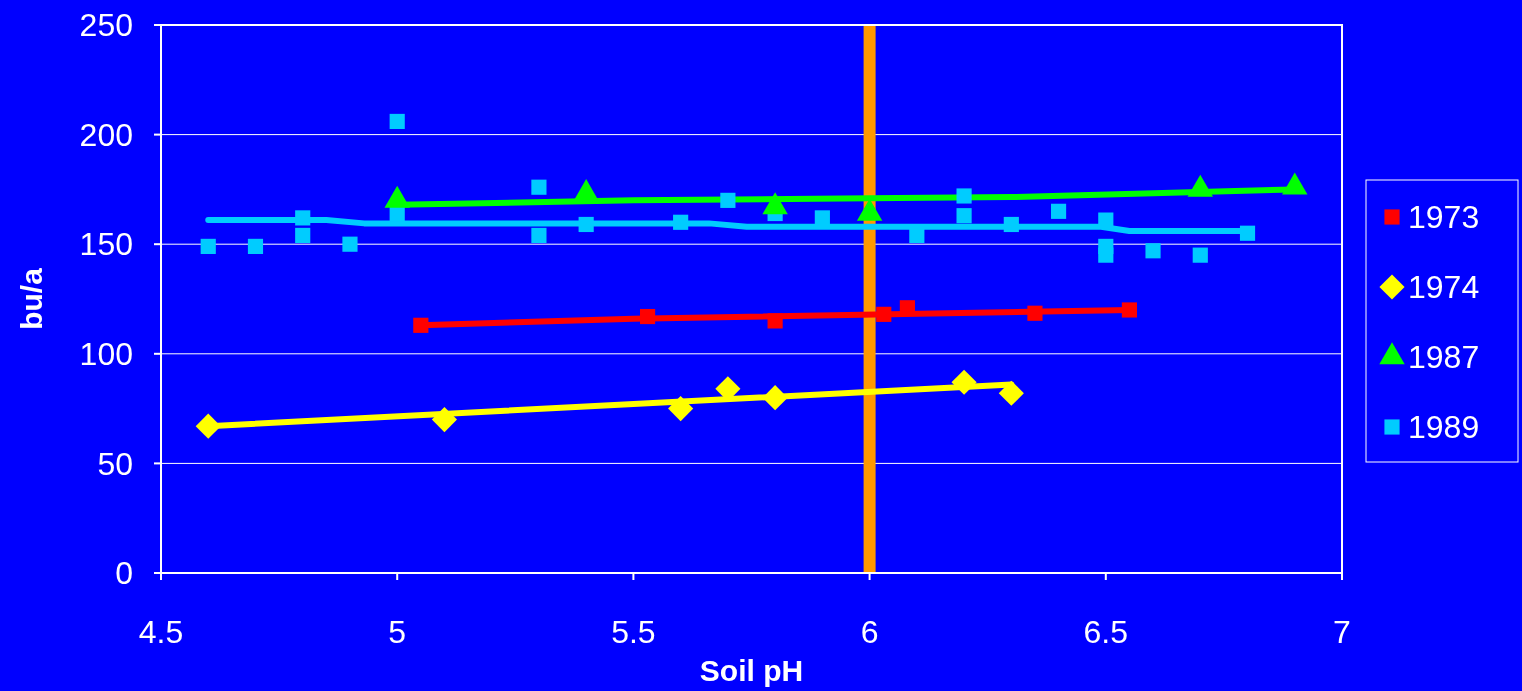  I want to click on x-tick-label: 4.5, so click(161, 632).